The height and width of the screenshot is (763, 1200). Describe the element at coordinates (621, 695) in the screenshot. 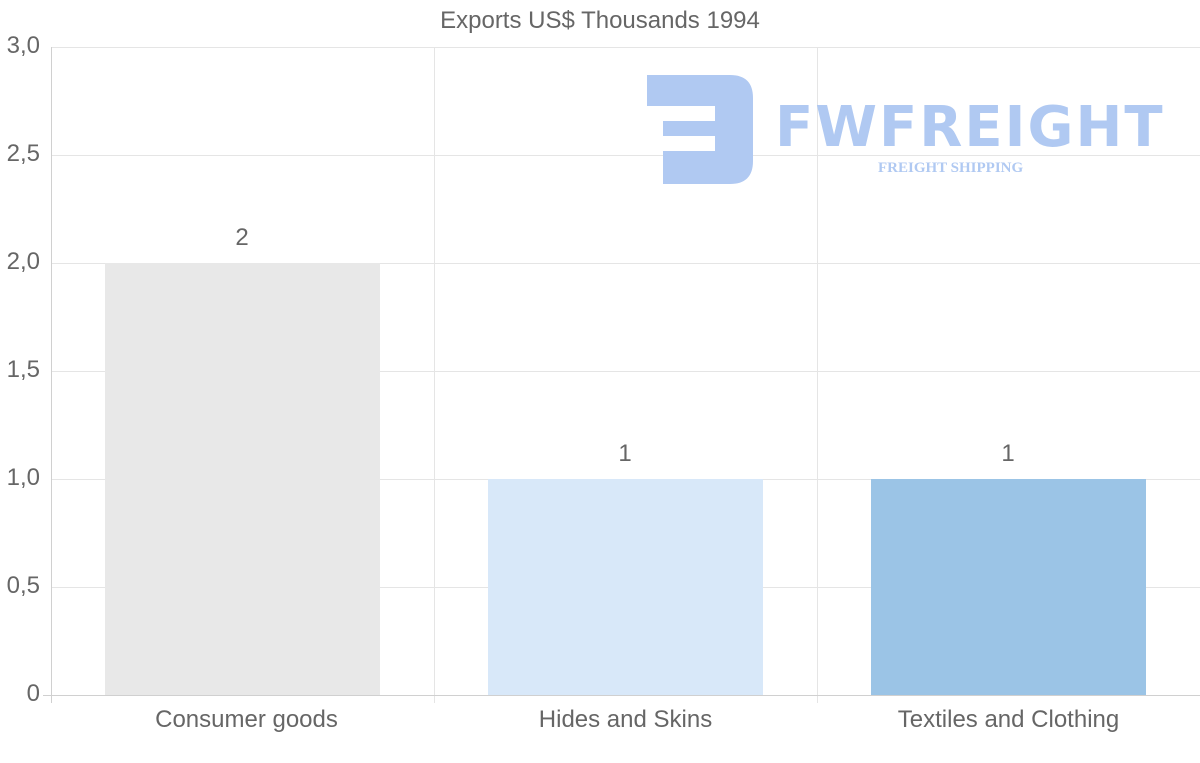

I see `x-axis` at that location.